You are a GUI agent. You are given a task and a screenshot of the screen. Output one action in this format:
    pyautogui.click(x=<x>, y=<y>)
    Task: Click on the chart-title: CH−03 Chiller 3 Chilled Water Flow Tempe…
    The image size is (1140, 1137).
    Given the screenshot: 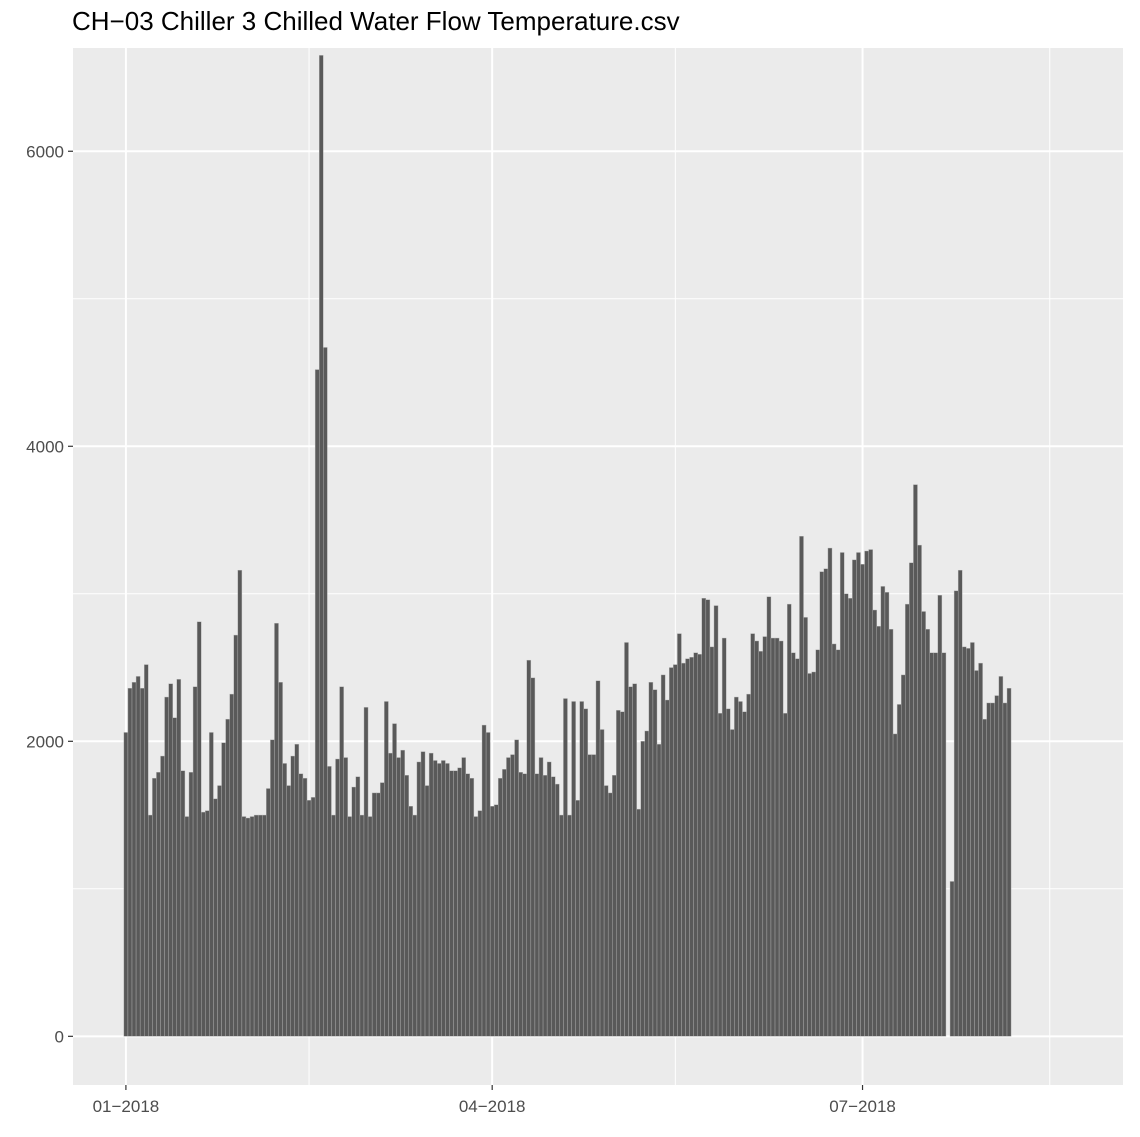 What is the action you would take?
    pyautogui.click(x=376, y=21)
    